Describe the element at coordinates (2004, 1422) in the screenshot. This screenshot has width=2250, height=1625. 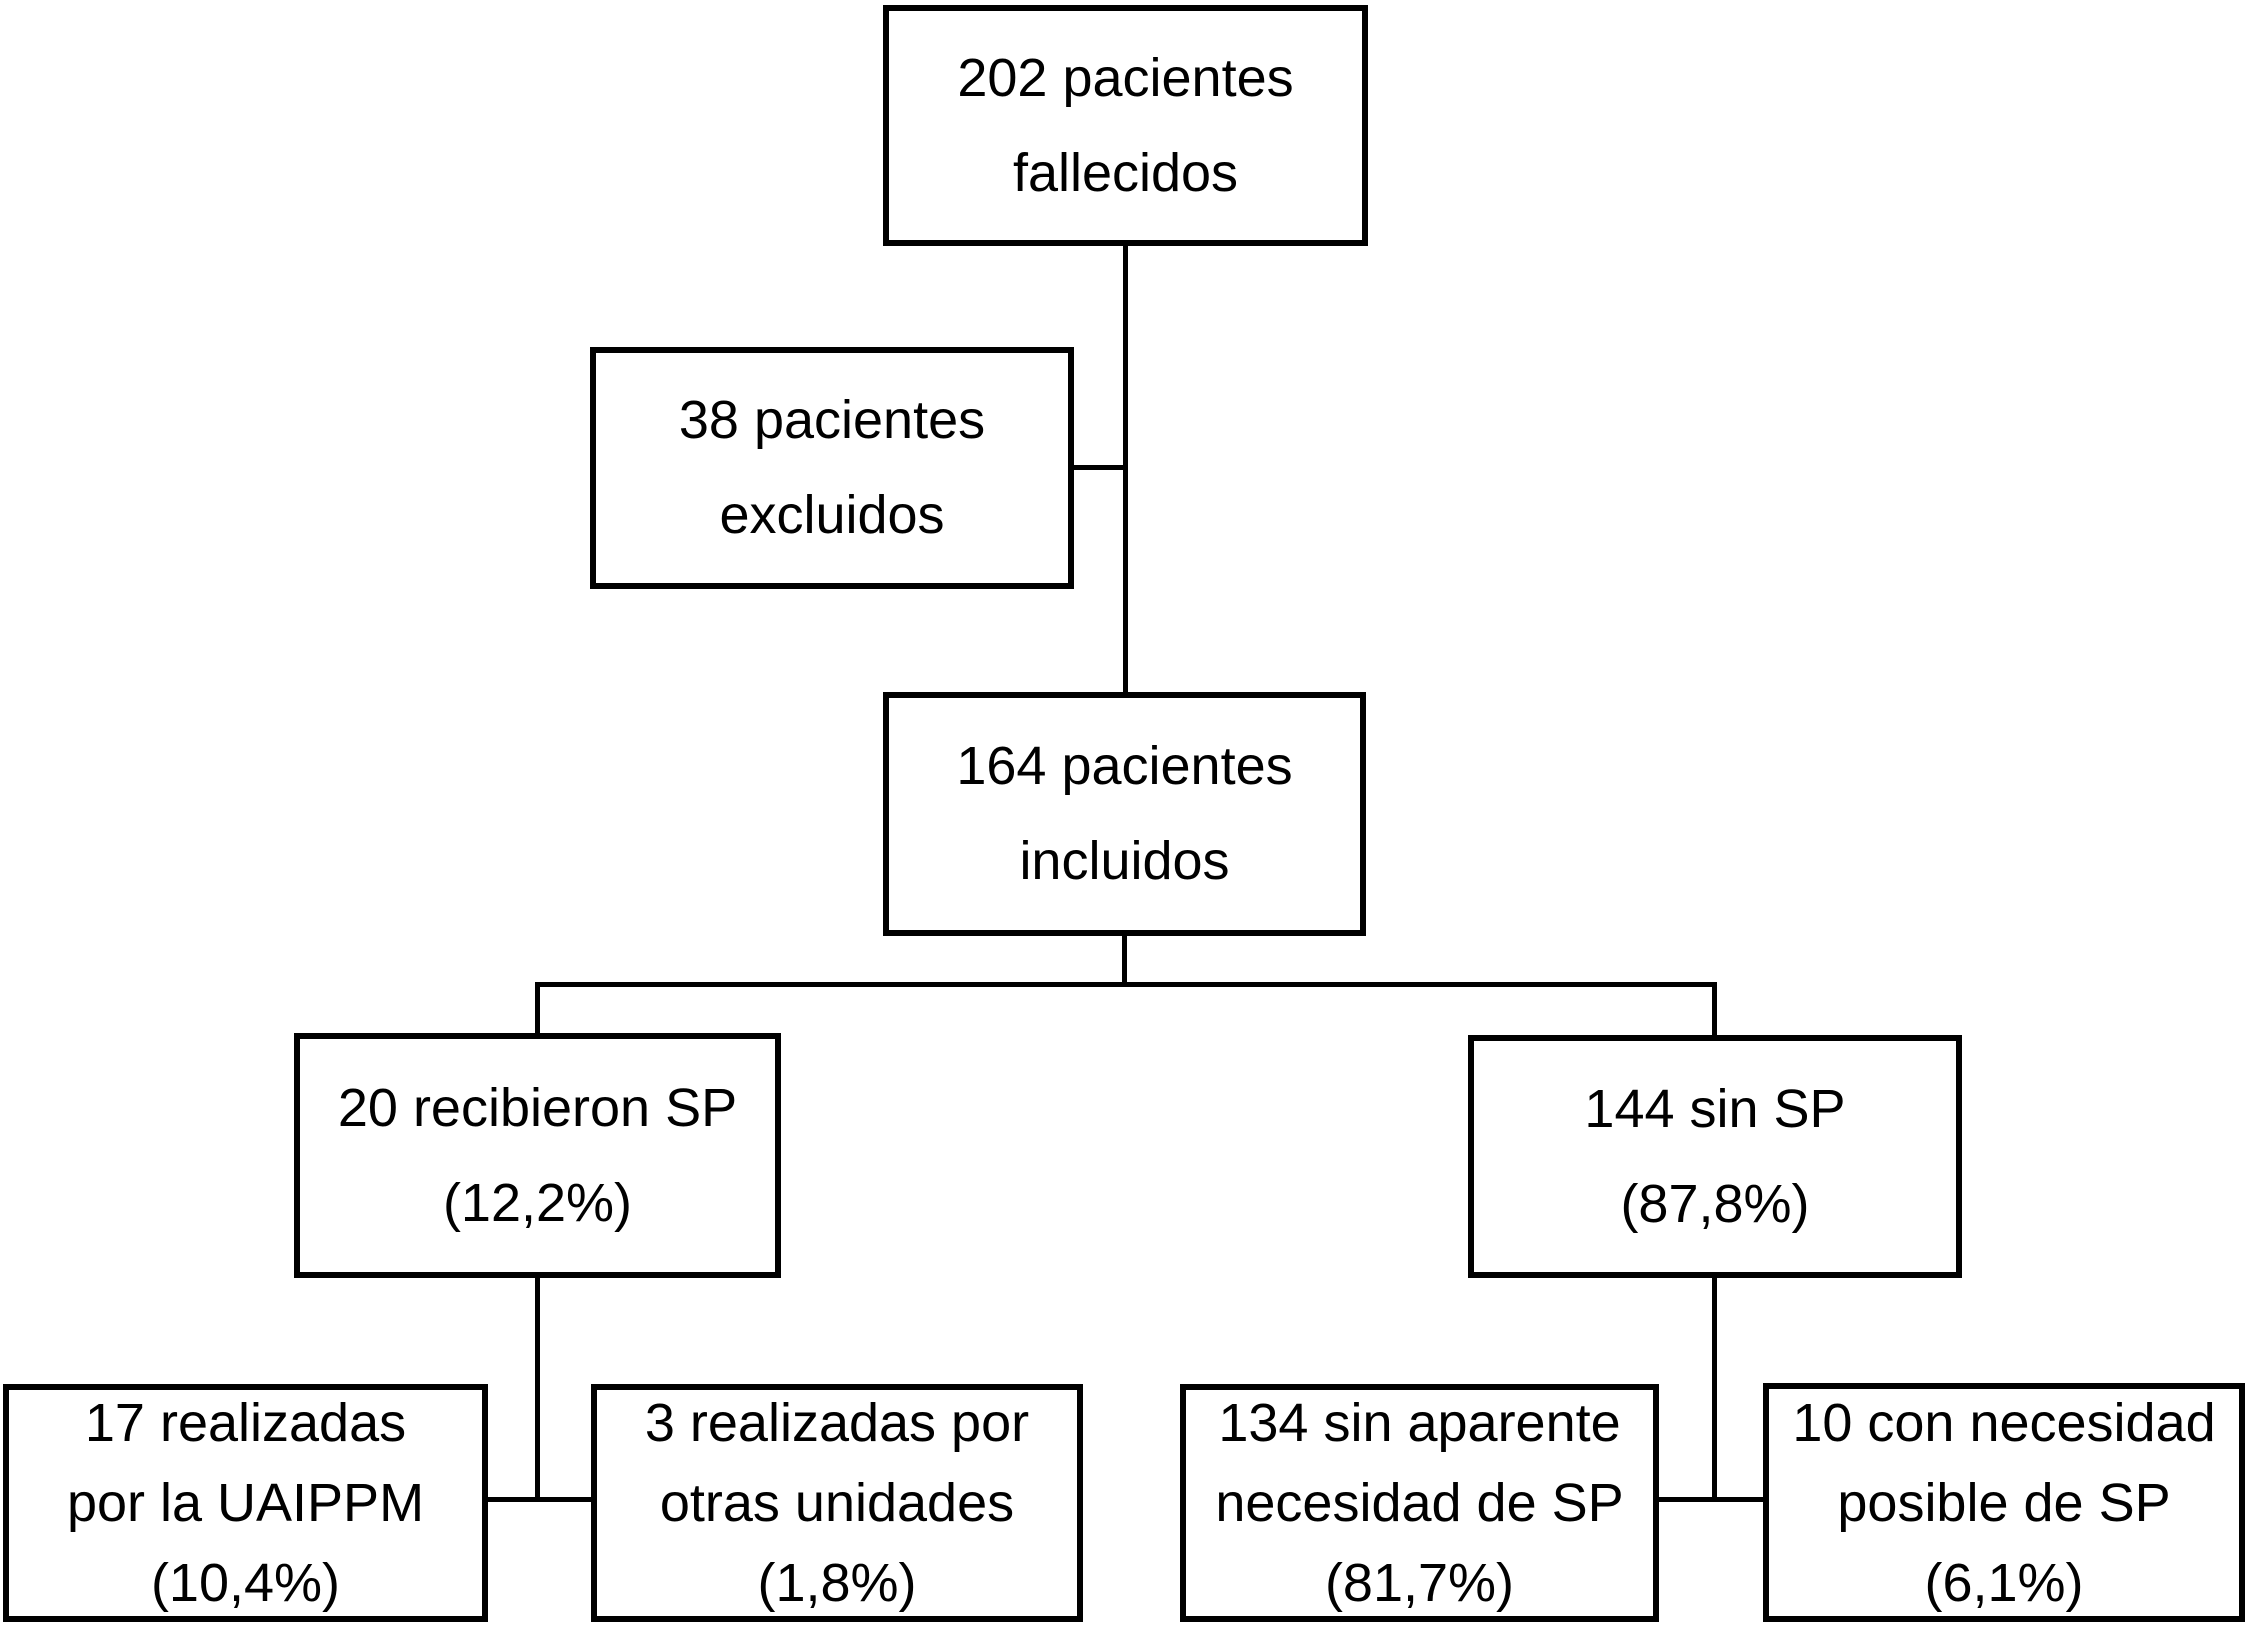
I see `node-label-line: 10 con necesidad` at that location.